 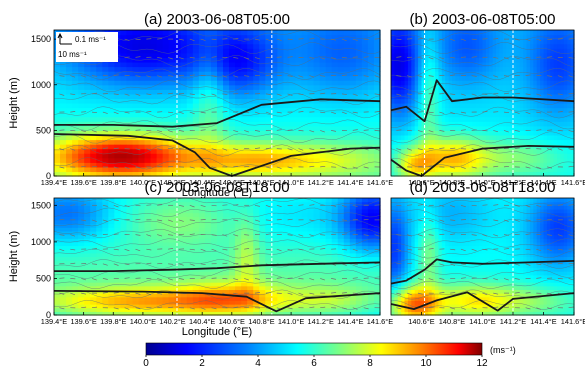 What do you see at coordinates (41, 85) in the screenshot?
I see `y-tick-label: 1000` at bounding box center [41, 85].